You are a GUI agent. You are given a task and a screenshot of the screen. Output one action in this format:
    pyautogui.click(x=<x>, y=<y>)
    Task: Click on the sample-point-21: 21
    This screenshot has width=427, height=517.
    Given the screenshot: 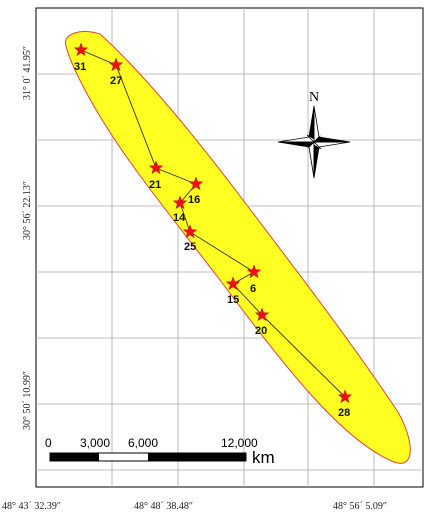 What is the action you would take?
    pyautogui.click(x=156, y=175)
    